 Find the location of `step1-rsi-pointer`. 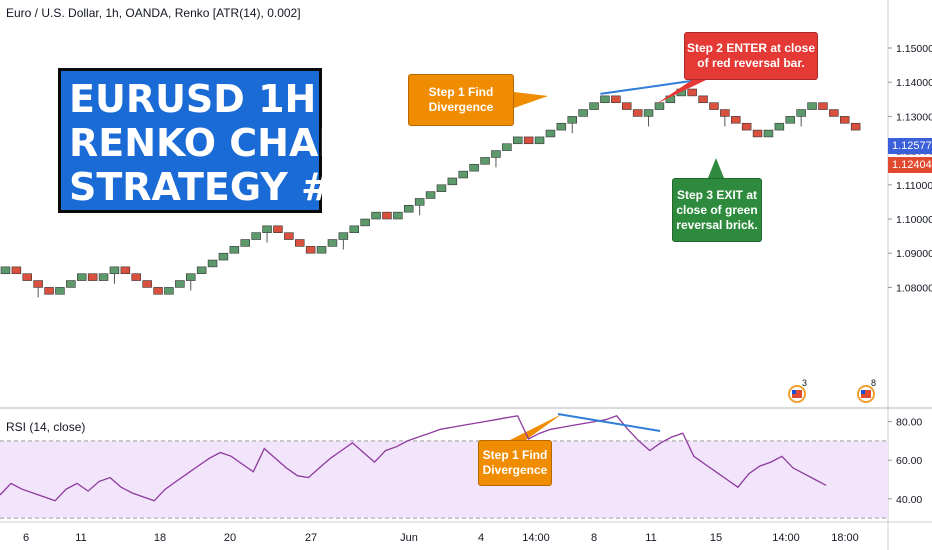

step1-rsi-pointer is located at coordinates (536, 427).